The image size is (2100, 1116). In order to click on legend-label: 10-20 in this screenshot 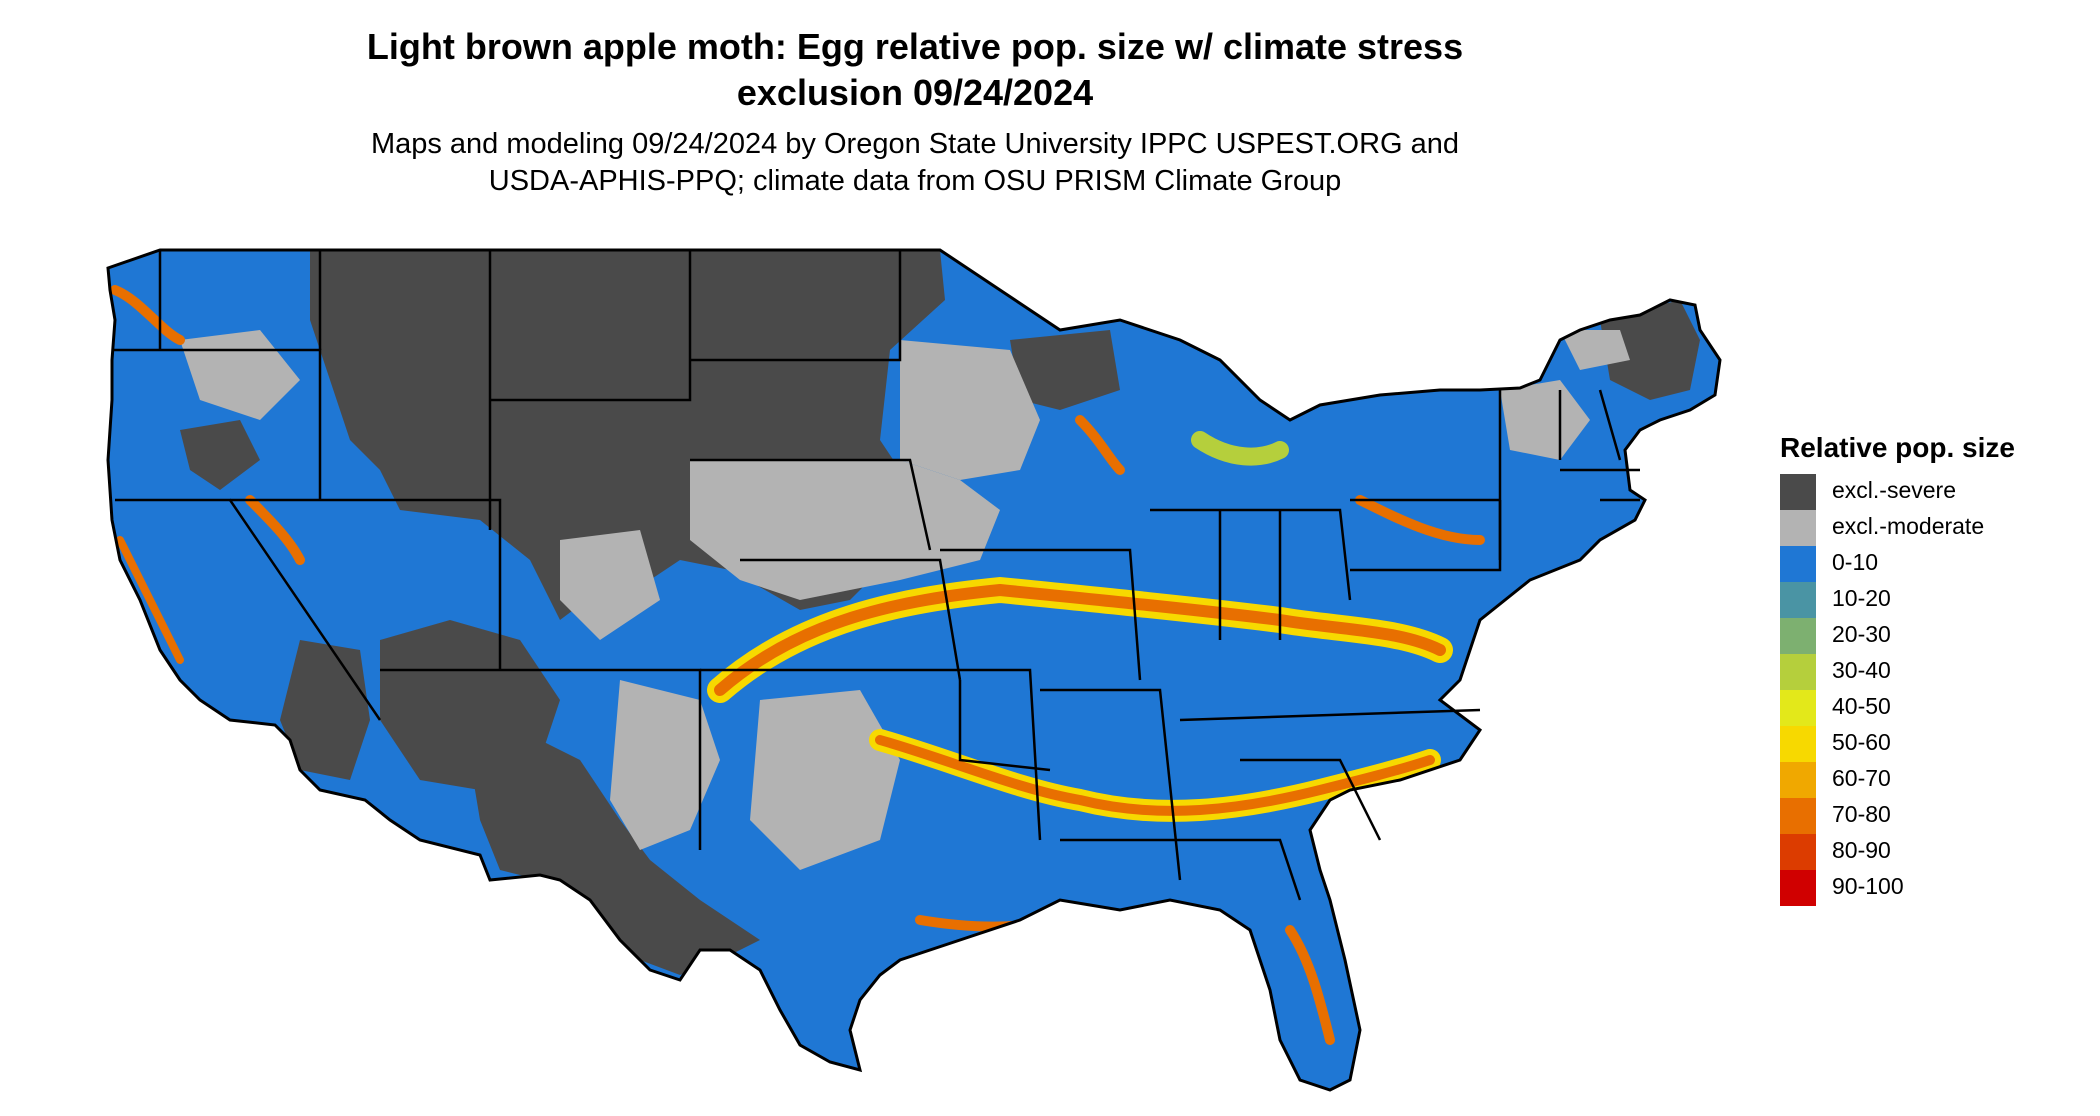, I will do `click(1861, 598)`.